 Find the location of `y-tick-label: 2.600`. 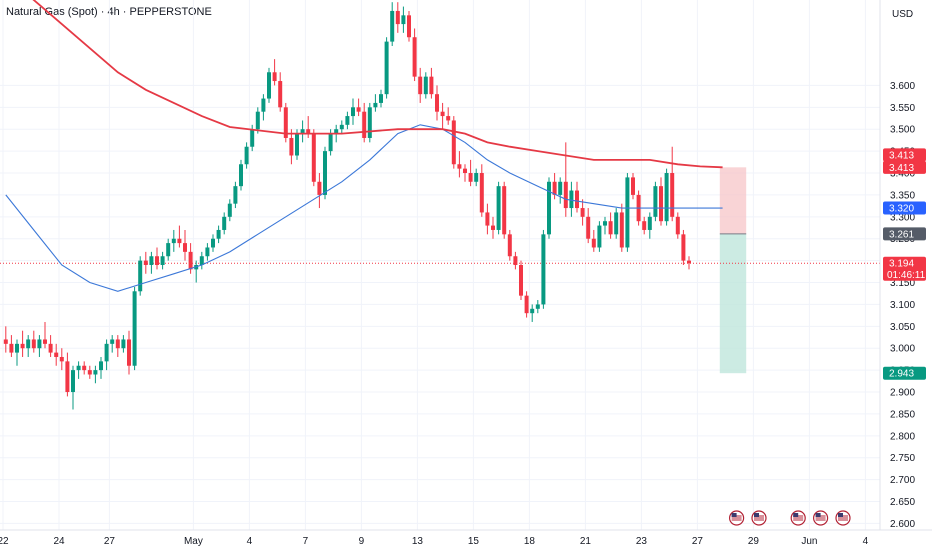

y-tick-label: 2.600 is located at coordinates (902, 524).